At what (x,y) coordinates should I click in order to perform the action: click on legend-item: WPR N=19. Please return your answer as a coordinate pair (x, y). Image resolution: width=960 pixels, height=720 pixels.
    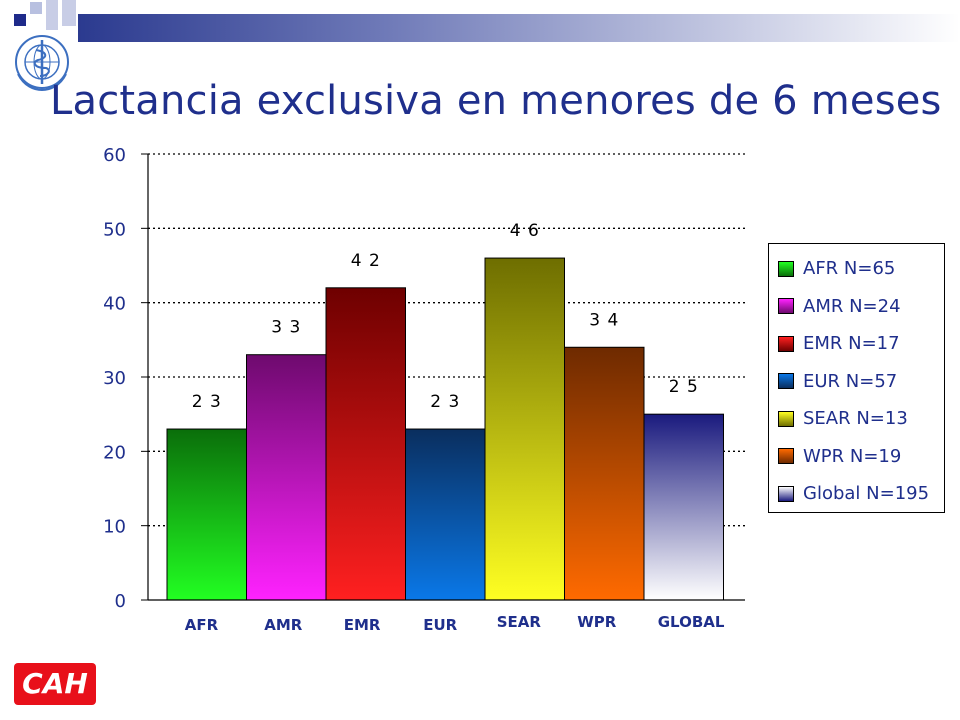
    Looking at the image, I should click on (856, 457).